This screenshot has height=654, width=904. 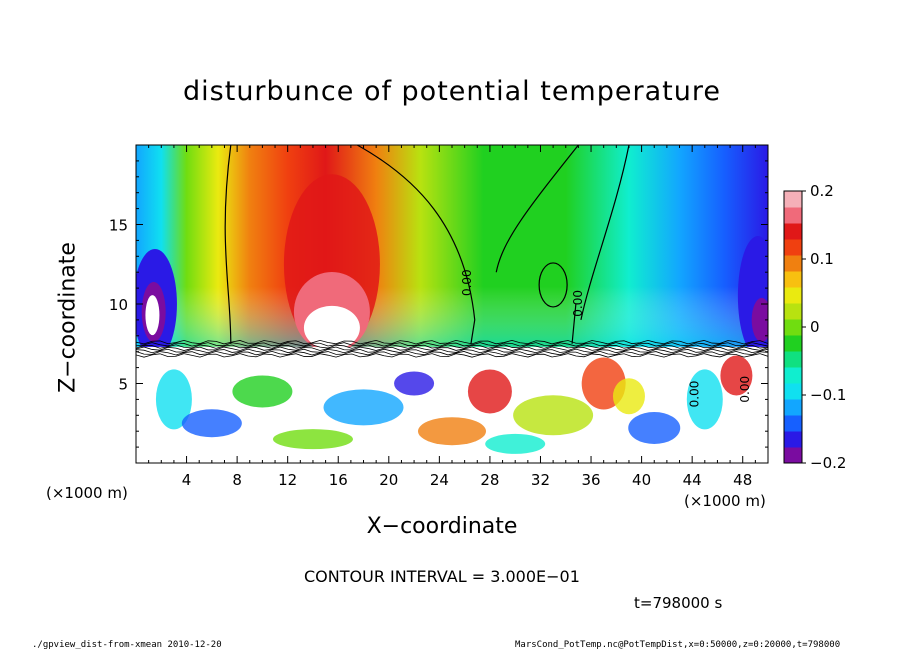 I want to click on colorbar-tick-label: 0.1, so click(x=822, y=259).